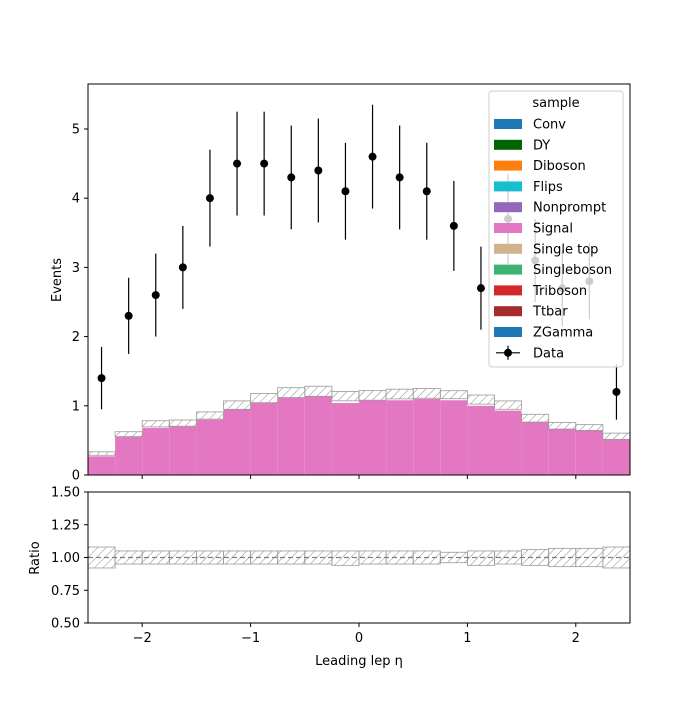 This screenshot has height=704, width=700. I want to click on legend-label-1: DY, so click(541, 145).